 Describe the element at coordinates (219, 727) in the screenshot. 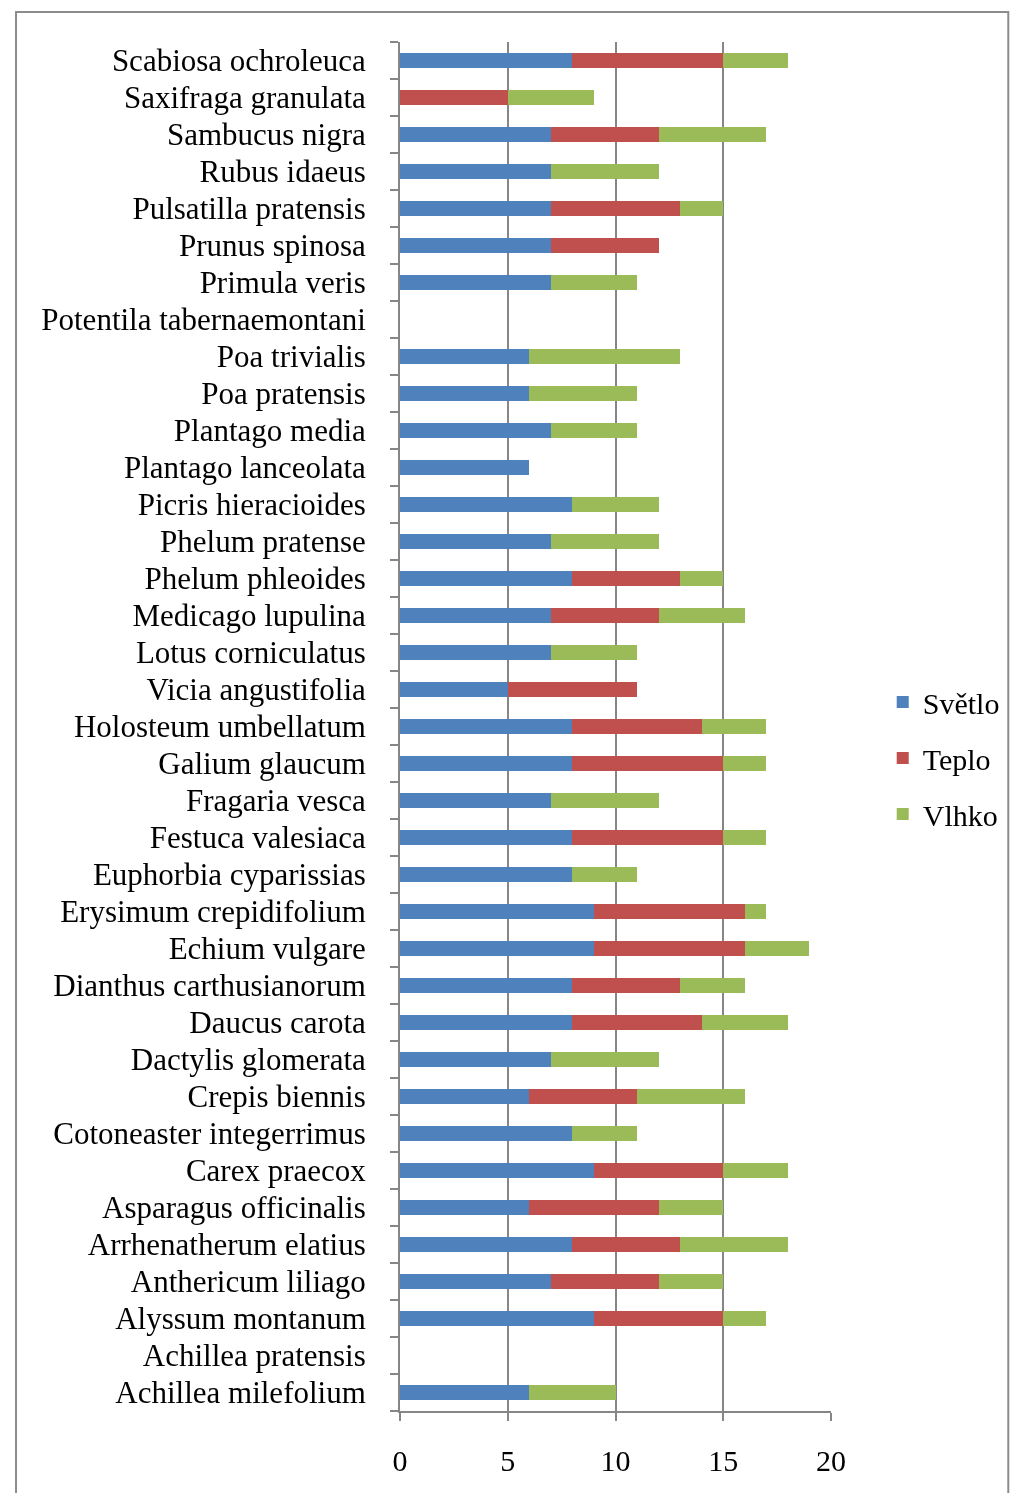

I see `y-tick-label: Holosteum umbellatum` at that location.